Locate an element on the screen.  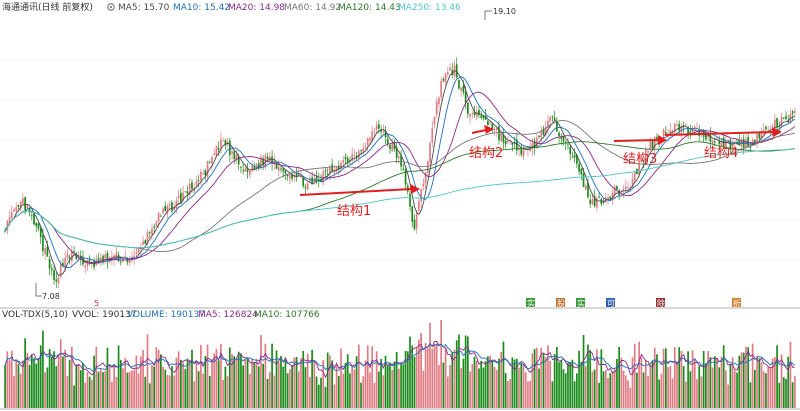
vol-indicator-name: VOL-TDX(5,10) is located at coordinates (35, 315).